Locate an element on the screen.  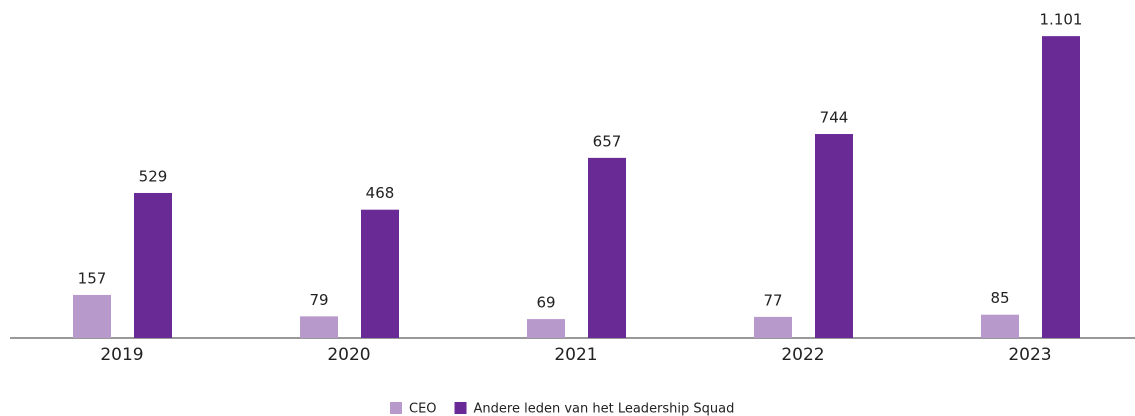
value-label: 157 is located at coordinates (92, 278).